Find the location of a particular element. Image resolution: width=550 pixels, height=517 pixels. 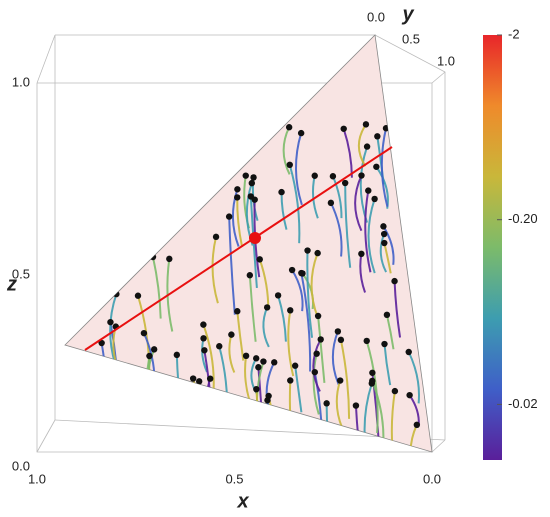

z-axis-label: z is located at coordinates (11, 284).